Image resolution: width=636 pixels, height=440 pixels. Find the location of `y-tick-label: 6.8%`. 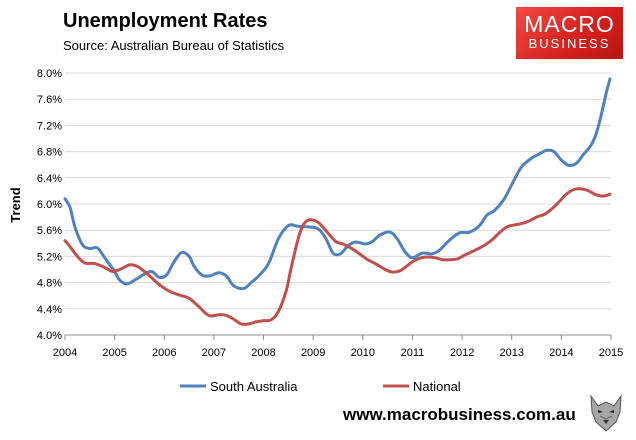

y-tick-label: 6.8% is located at coordinates (49, 153).